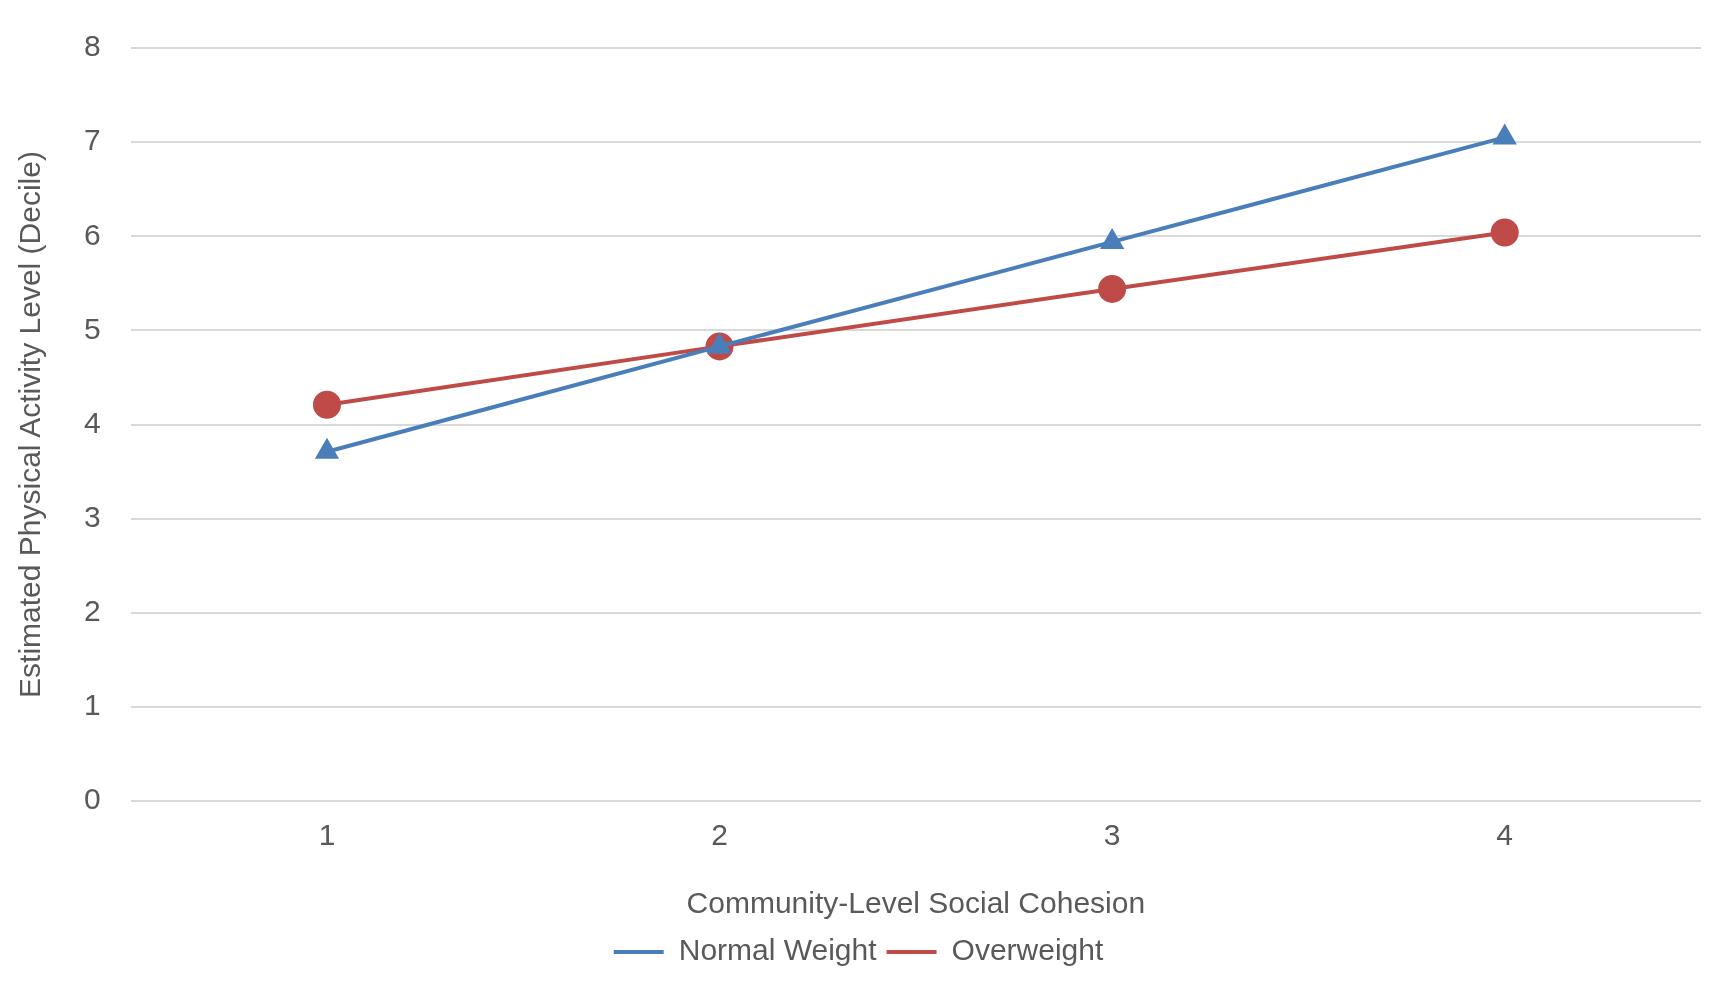 The image size is (1717, 985). Describe the element at coordinates (92, 611) in the screenshot. I see `y-tick-label: 2` at that location.